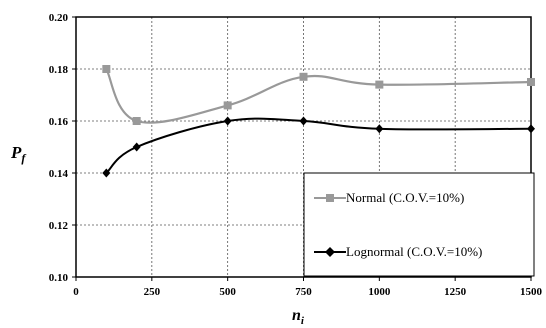  I want to click on series-line-normal, so click(318, 96).